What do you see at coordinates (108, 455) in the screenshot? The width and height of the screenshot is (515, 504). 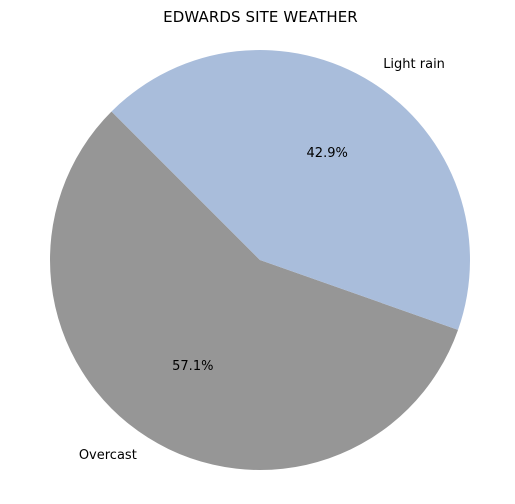 I see `slice-label-overcast: Overcast` at bounding box center [108, 455].